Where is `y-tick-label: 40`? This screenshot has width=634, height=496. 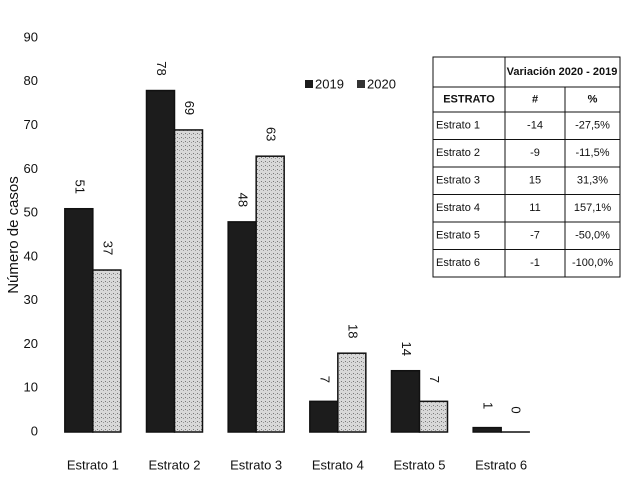
y-tick-label: 40 is located at coordinates (31, 255).